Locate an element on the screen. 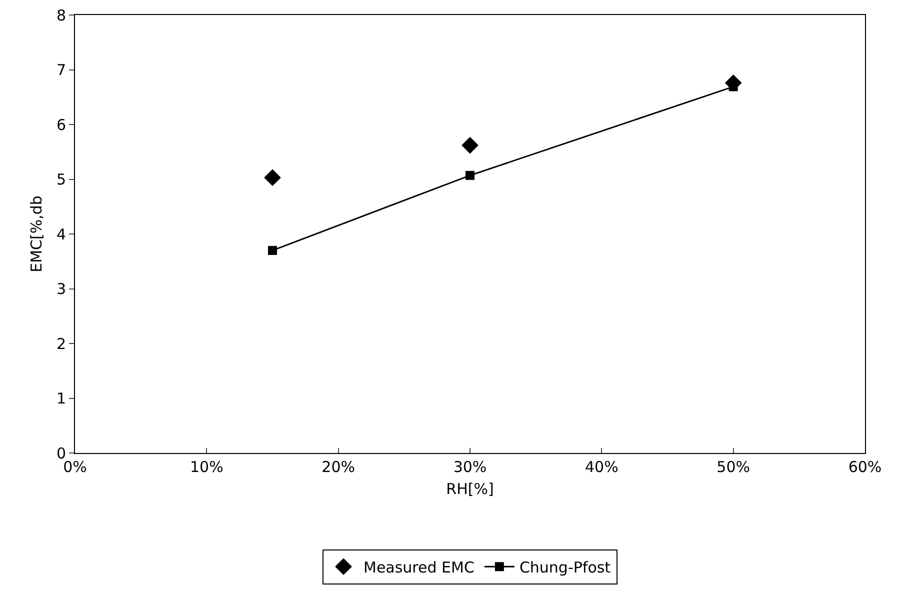 The image size is (897, 596). y-tick-label: 3 is located at coordinates (61, 289).